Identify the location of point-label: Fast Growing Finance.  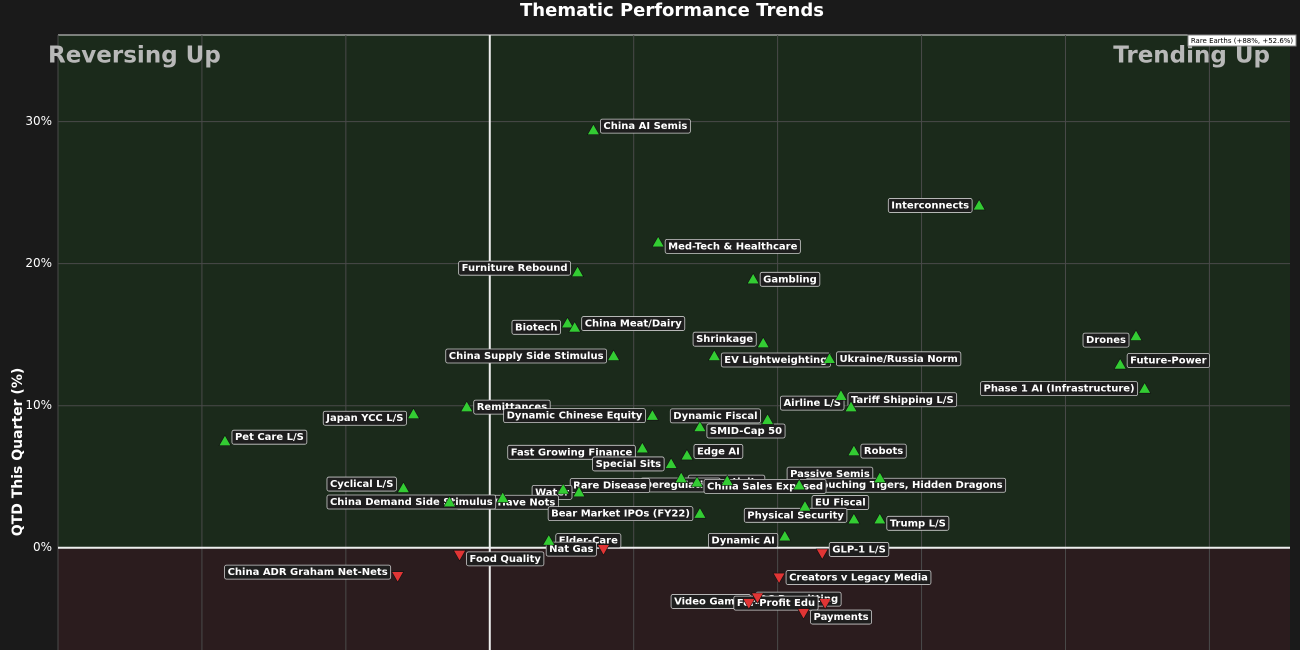
(572, 452).